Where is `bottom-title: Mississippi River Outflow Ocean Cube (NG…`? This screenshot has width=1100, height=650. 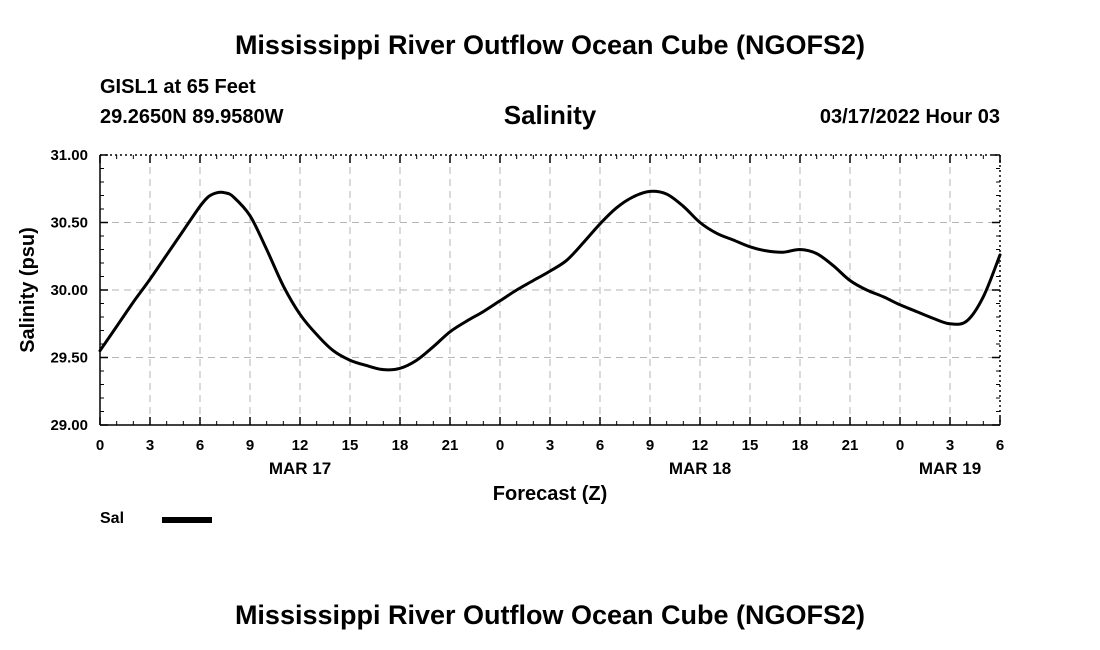
bottom-title: Mississippi River Outflow Ocean Cube (NG… is located at coordinates (550, 615).